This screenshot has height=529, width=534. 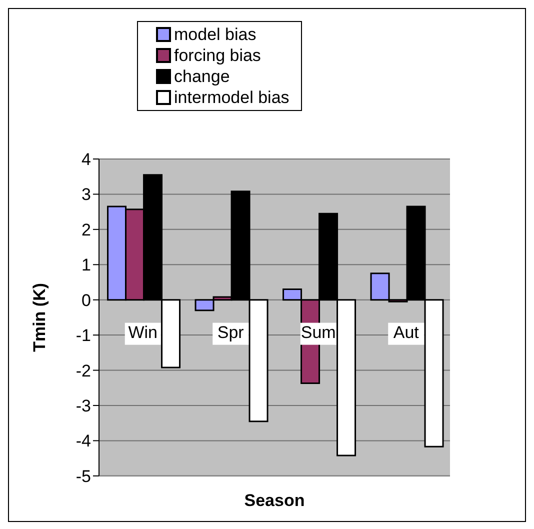 I want to click on x-tick-label: Spr, so click(x=230, y=332).